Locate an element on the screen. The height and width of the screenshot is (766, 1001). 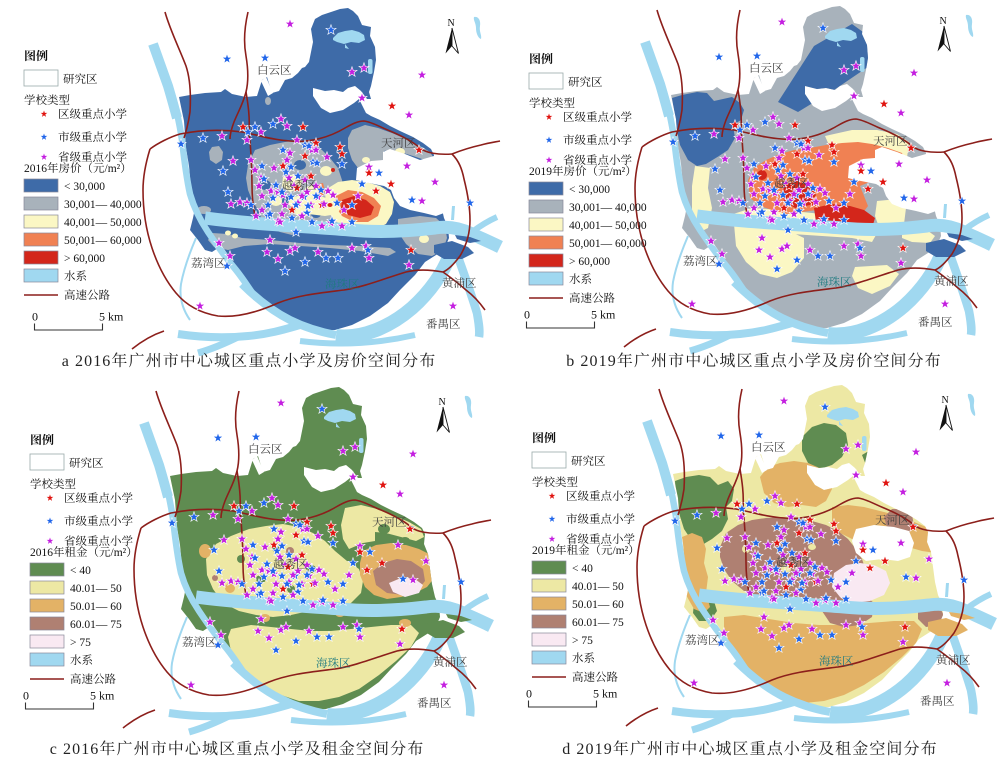
svg-text: d 2019年广州市中心城区重点小学及租金空间分布 is located at coordinates (750, 747).